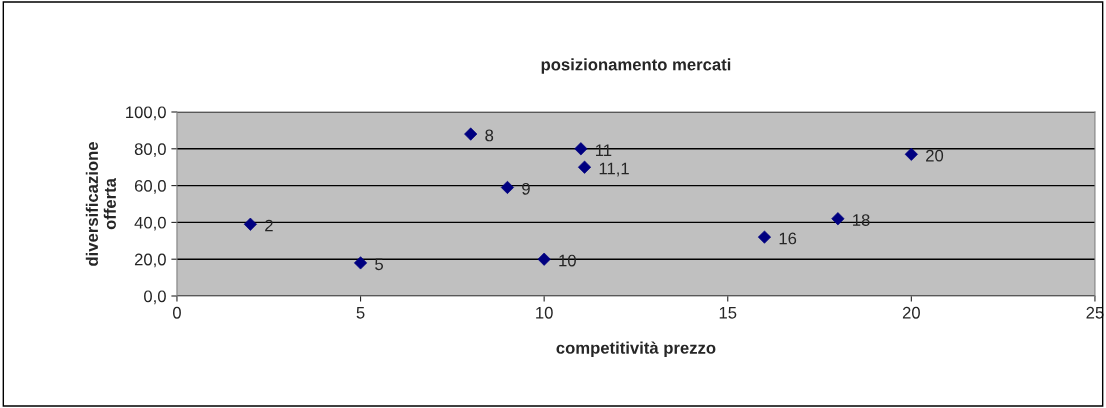  What do you see at coordinates (379, 264) in the screenshot?
I see `annotation: 5` at bounding box center [379, 264].